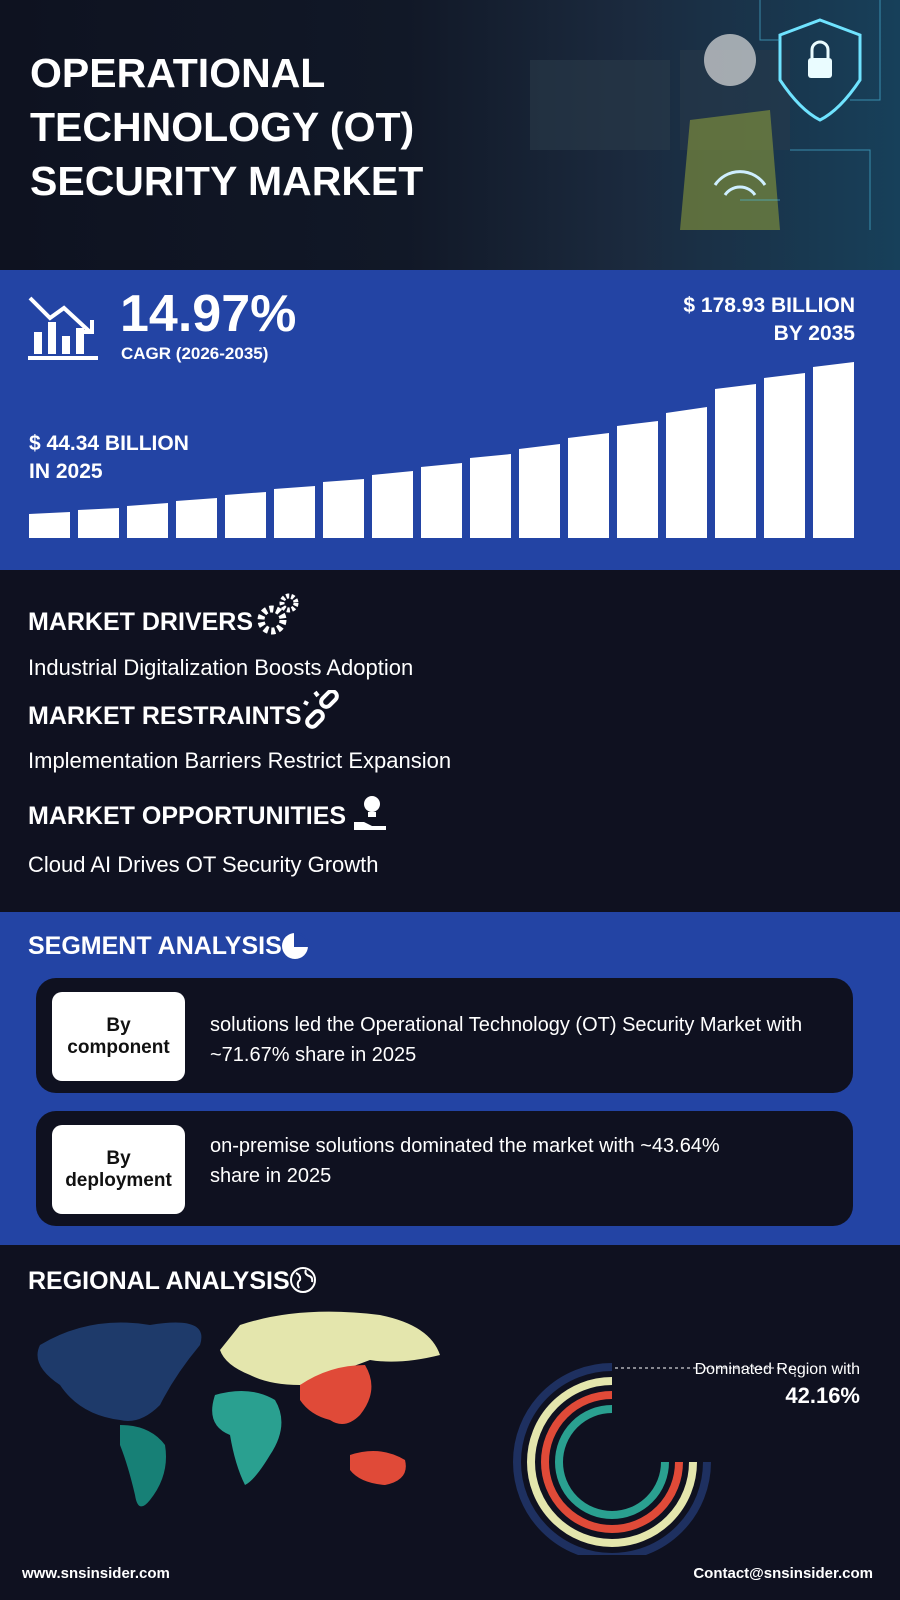 Image resolution: width=900 pixels, height=1600 pixels. Describe the element at coordinates (760, 1384) in the screenshot. I see `dominant-region: Dominated Region with 42.16%` at that location.